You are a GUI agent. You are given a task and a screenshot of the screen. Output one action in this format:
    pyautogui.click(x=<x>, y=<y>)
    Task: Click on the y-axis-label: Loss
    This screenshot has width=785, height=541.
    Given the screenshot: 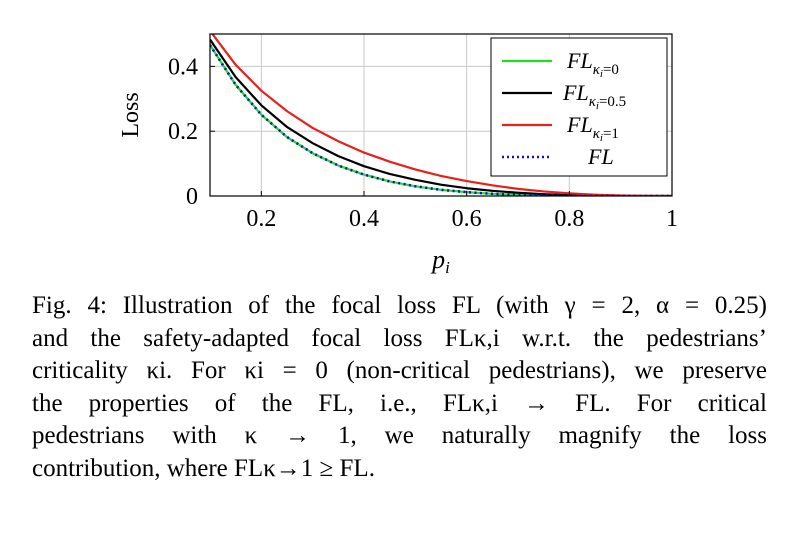 What is the action you would take?
    pyautogui.click(x=131, y=114)
    